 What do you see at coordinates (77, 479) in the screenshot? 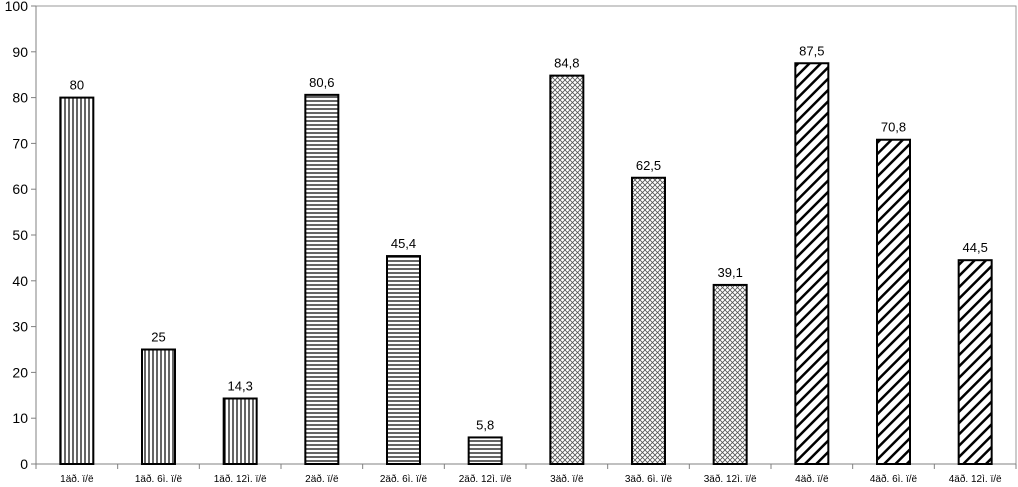
I see `x-category-label: 1äð. ï/ë` at bounding box center [77, 479].